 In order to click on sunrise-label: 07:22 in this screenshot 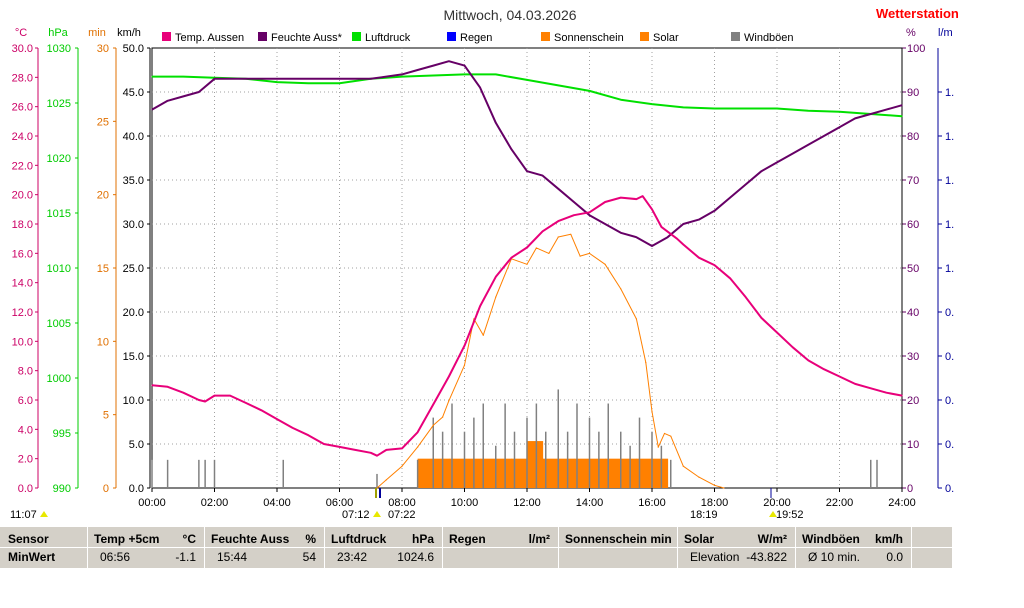, I will do `click(402, 515)`.